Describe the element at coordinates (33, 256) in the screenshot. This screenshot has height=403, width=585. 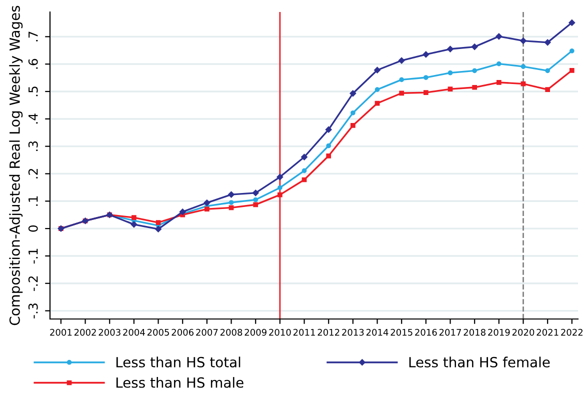
I see `y-tick-label: -.1` at that location.